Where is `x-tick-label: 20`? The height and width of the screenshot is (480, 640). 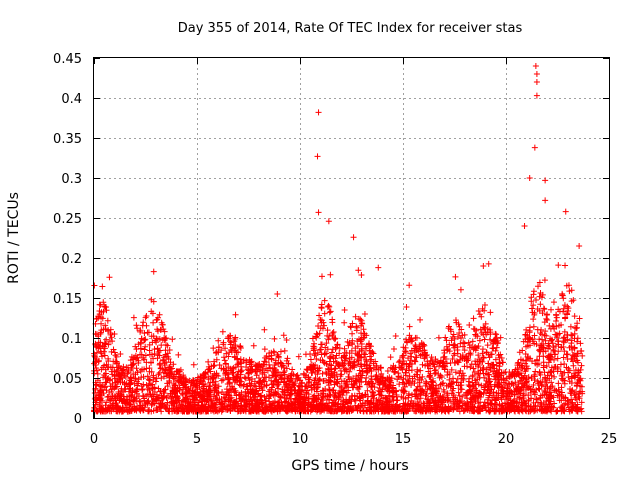
x-tick-label: 20 is located at coordinates (506, 439).